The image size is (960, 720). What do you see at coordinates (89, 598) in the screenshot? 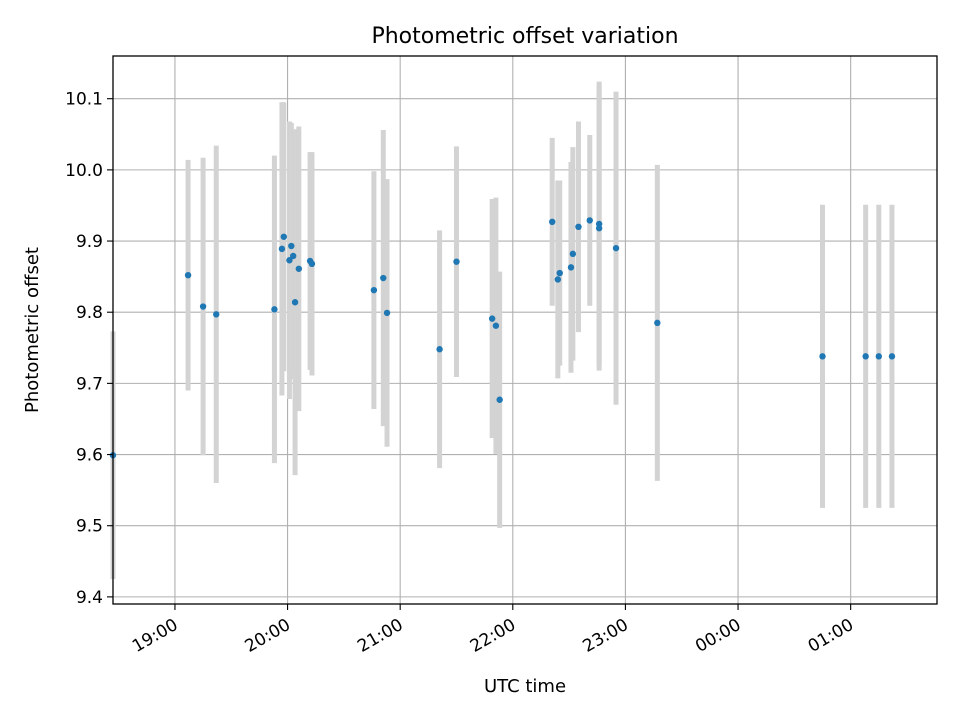
I see `y-tick-label: 9.4` at bounding box center [89, 598].